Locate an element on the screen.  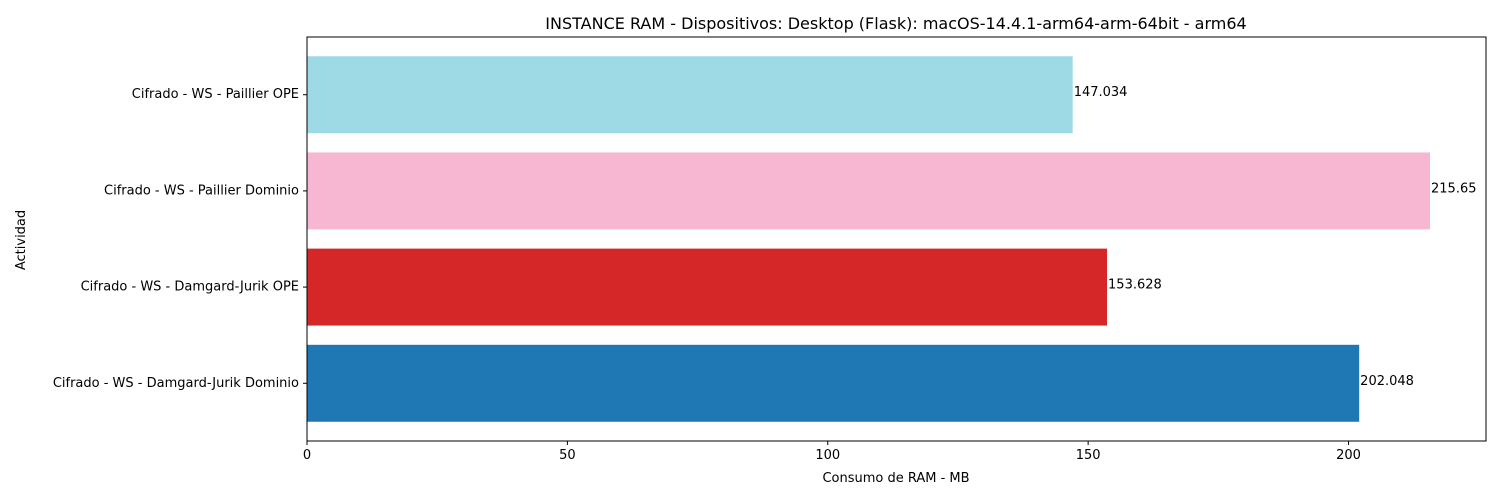
bar-value-label-2: 153.628 is located at coordinates (1135, 285).